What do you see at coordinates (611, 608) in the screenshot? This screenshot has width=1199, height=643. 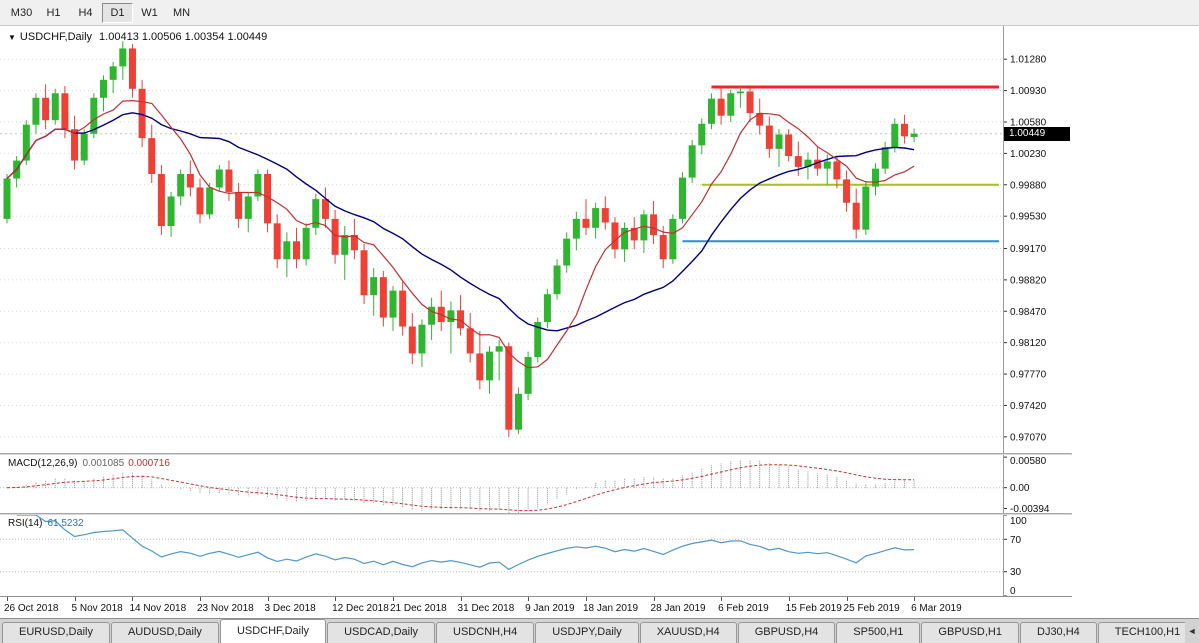 I see `date-axis-label: 18 Jan 2019` at bounding box center [611, 608].